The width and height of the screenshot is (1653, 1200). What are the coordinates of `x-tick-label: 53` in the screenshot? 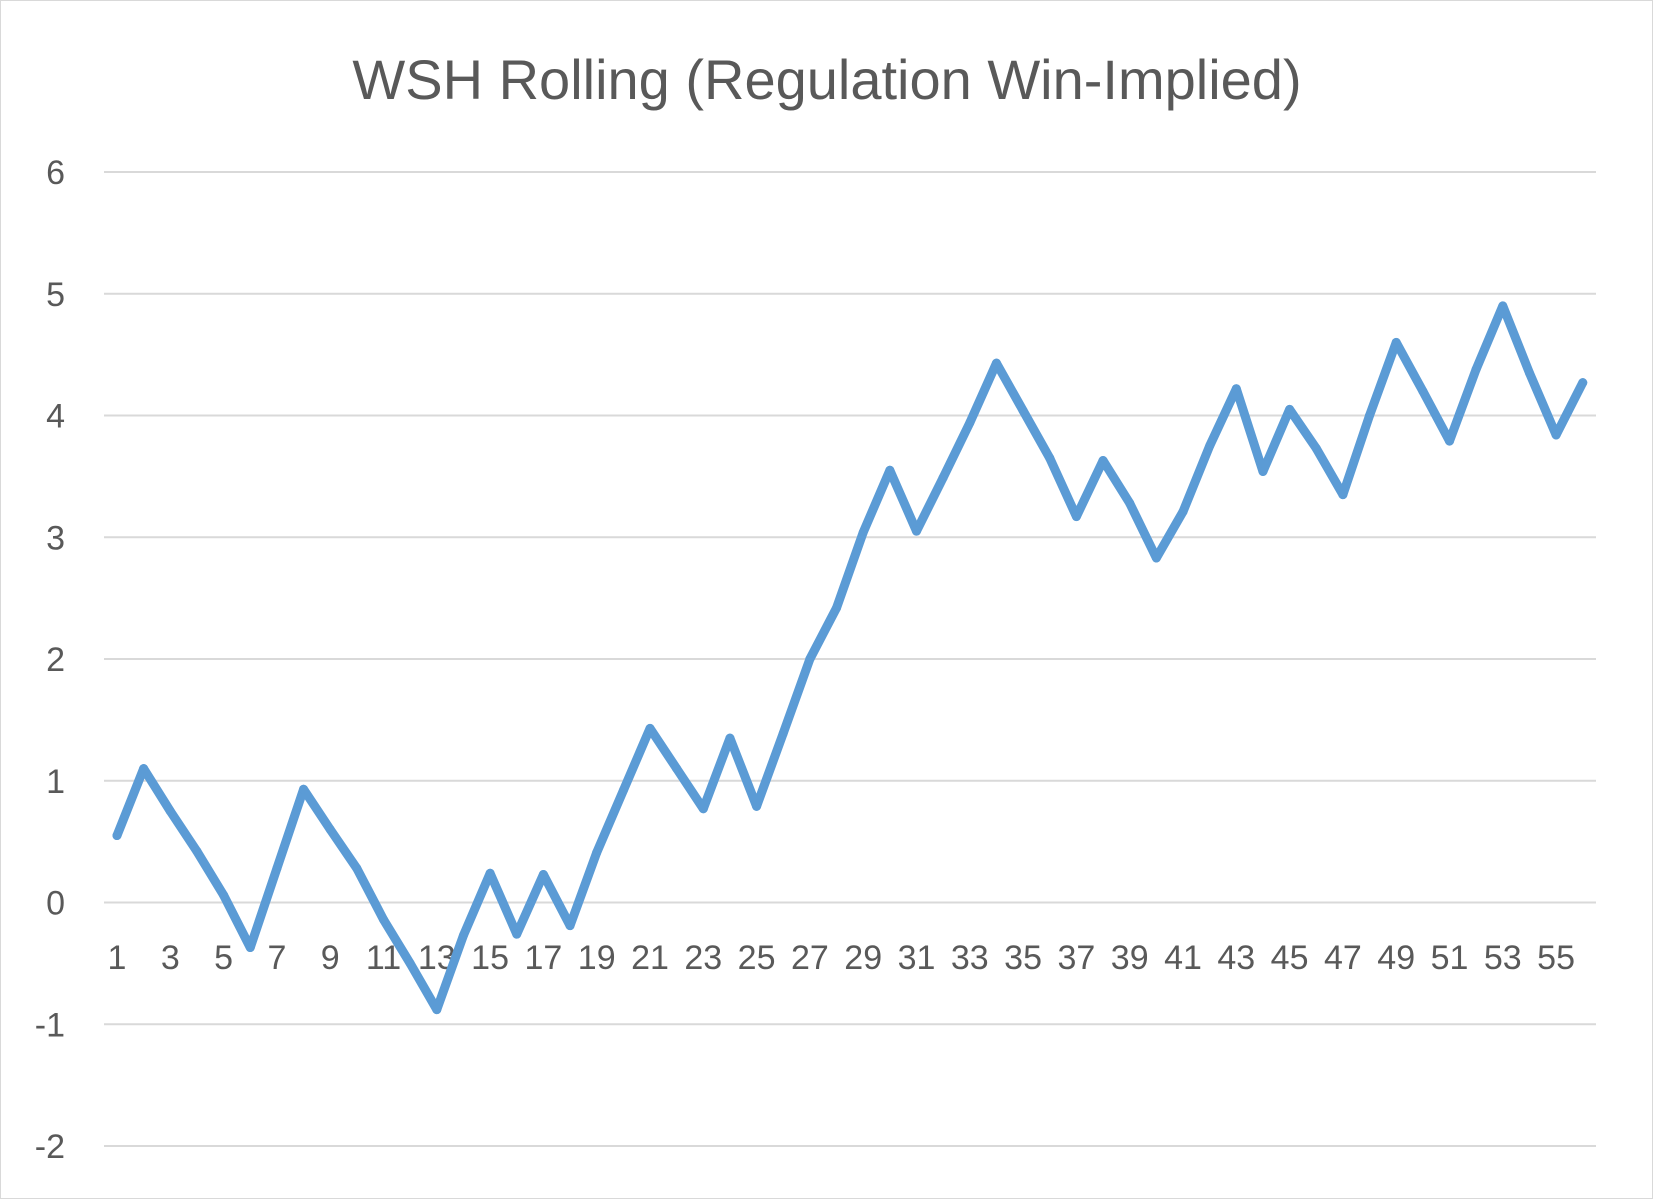 It's located at (1503, 958).